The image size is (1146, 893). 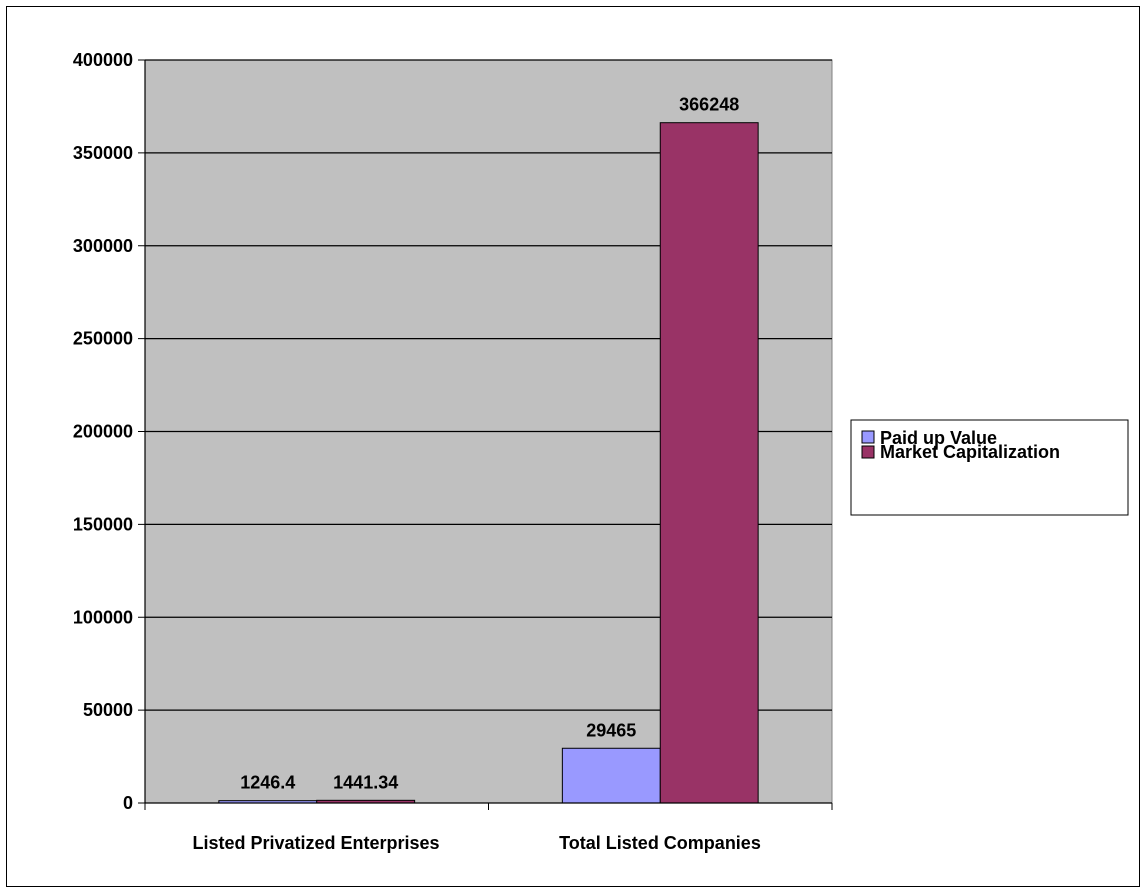 What do you see at coordinates (103, 524) in the screenshot?
I see `y-tick-label-150000: 150000` at bounding box center [103, 524].